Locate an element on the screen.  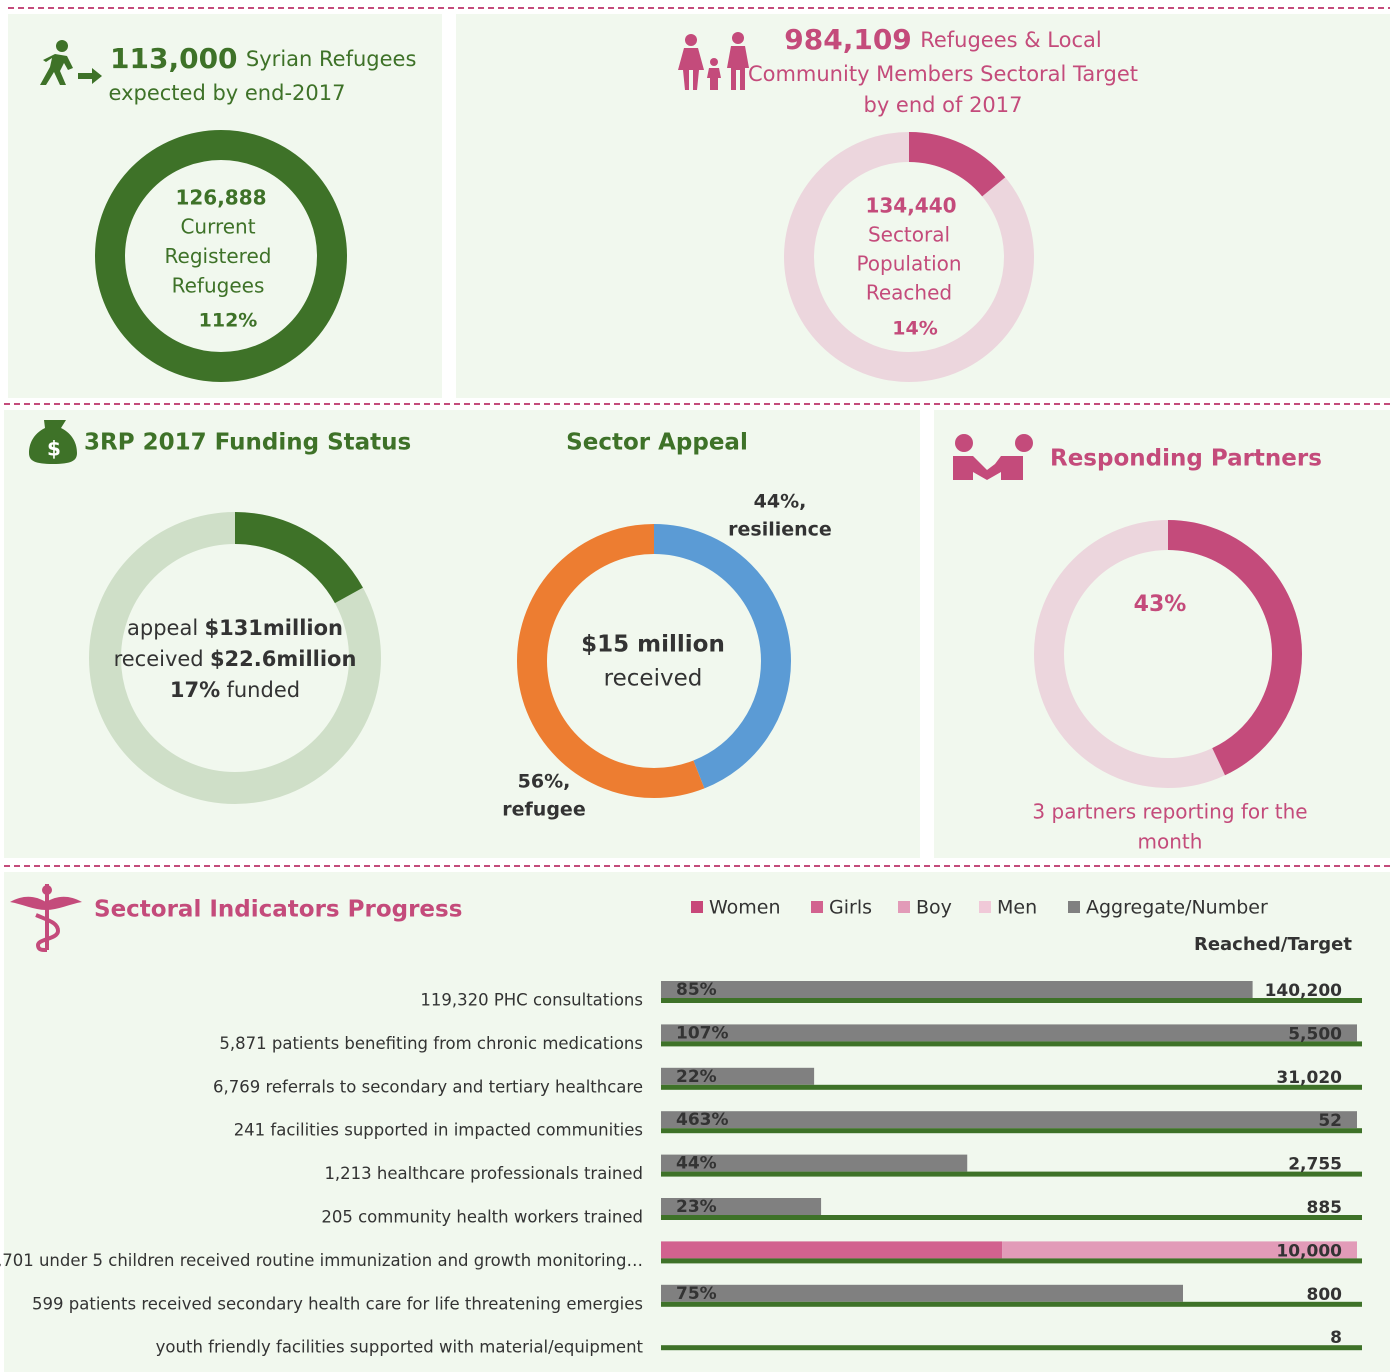
family-icon is located at coordinates (713, 61).